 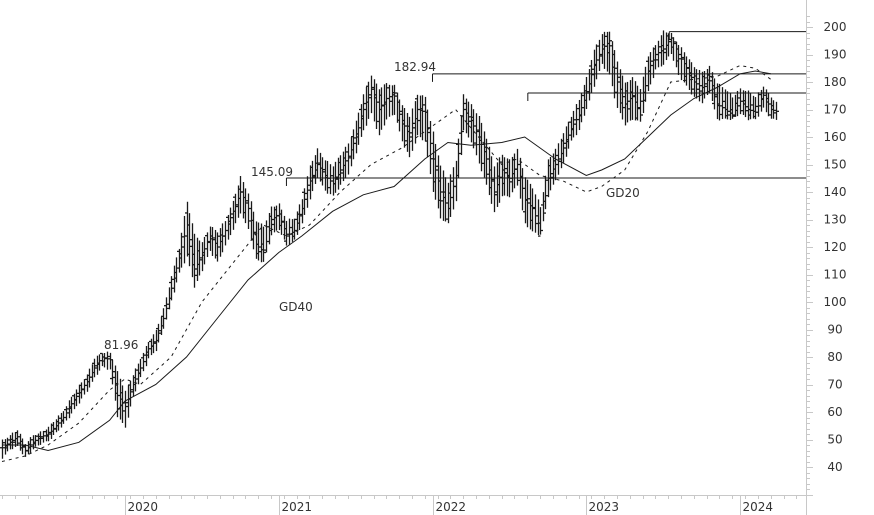 What do you see at coordinates (835, 82) in the screenshot?
I see `y-tick-label: 180` at bounding box center [835, 82].